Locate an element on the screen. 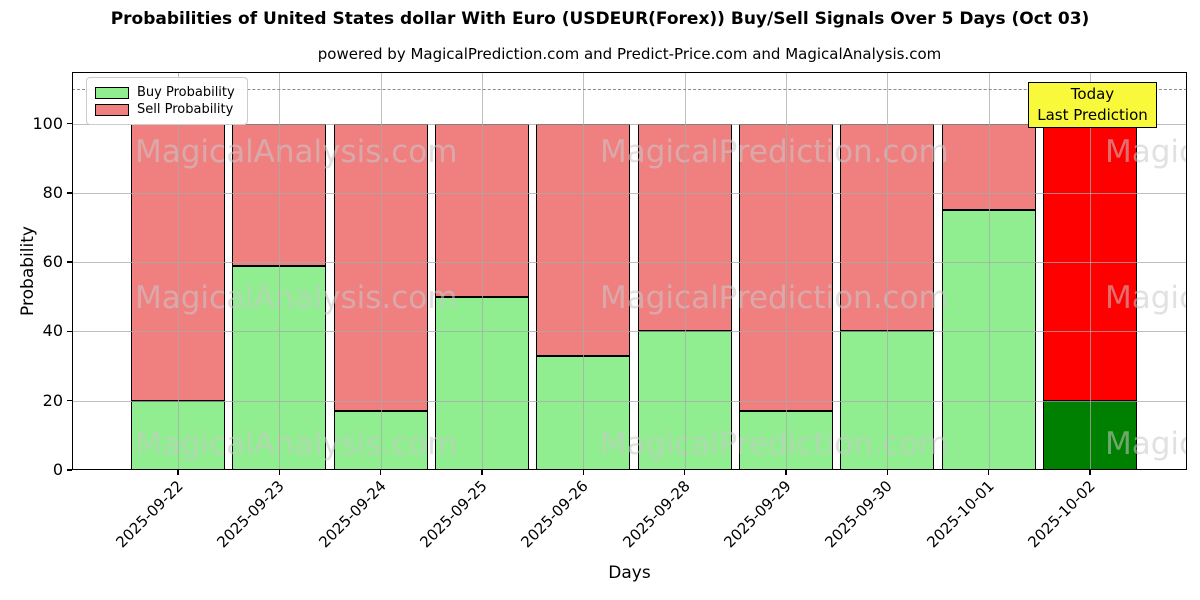  legend-item-sell: Sell Probability is located at coordinates (167, 109).